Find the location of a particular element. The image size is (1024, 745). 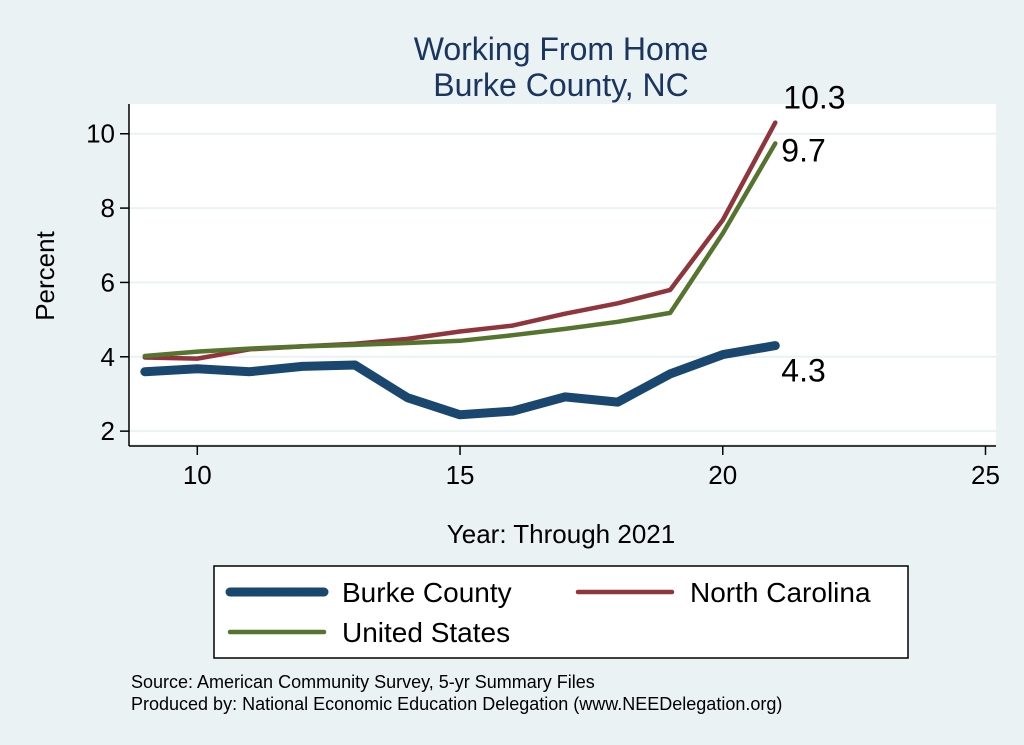

y-tick-label: 4 is located at coordinates (108, 357).